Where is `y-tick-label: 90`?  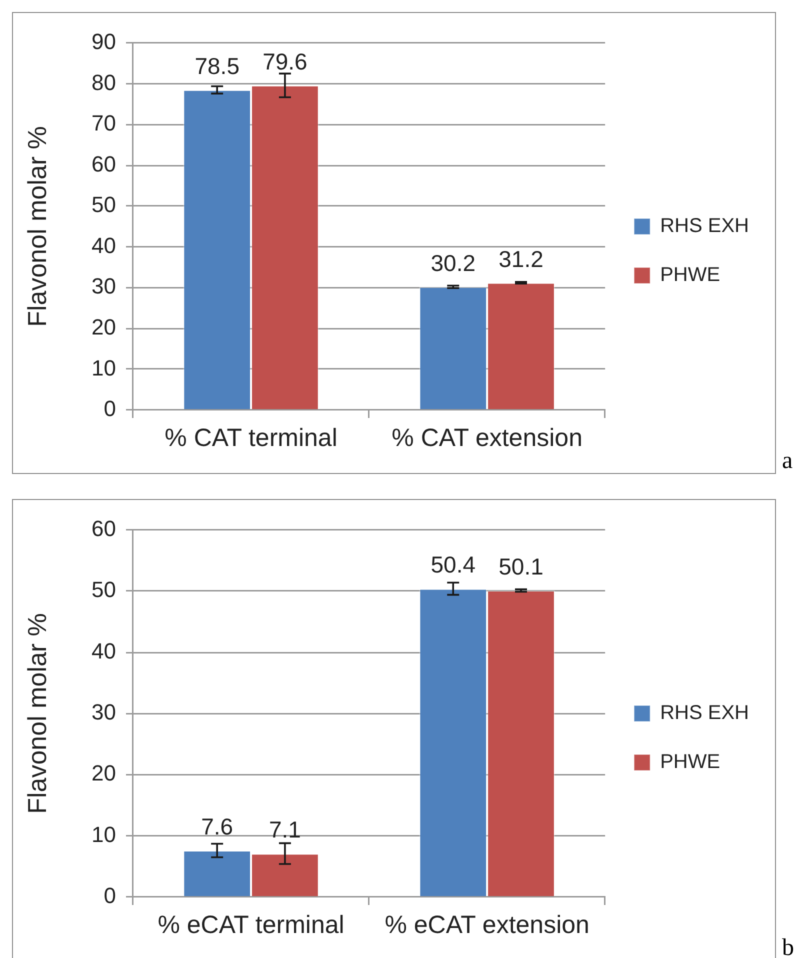 y-tick-label: 90 is located at coordinates (104, 41).